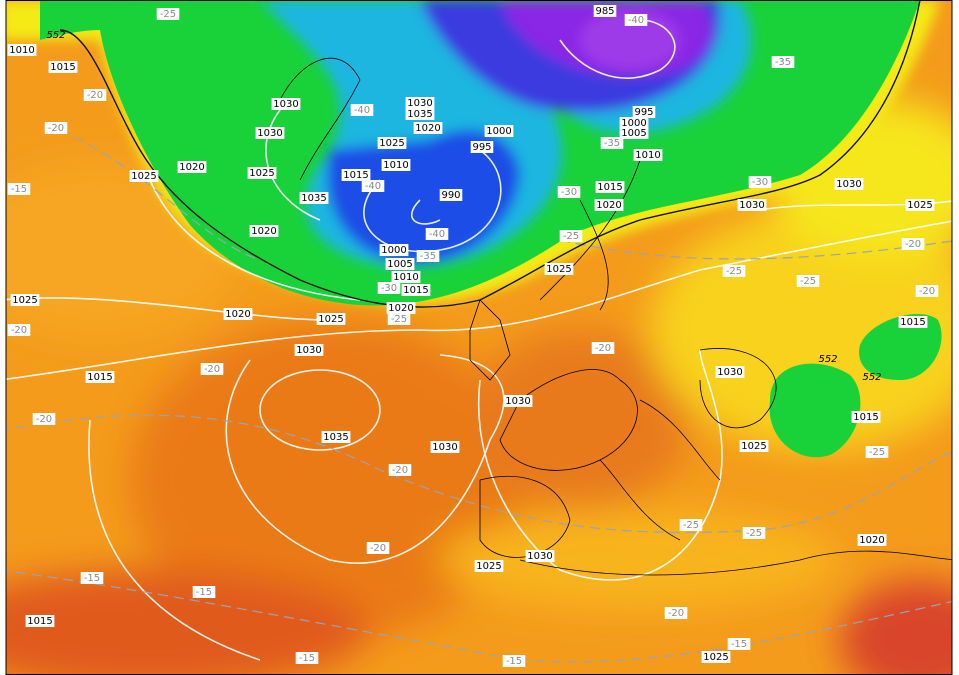  I want to click on isobar-label: 990, so click(450, 195).